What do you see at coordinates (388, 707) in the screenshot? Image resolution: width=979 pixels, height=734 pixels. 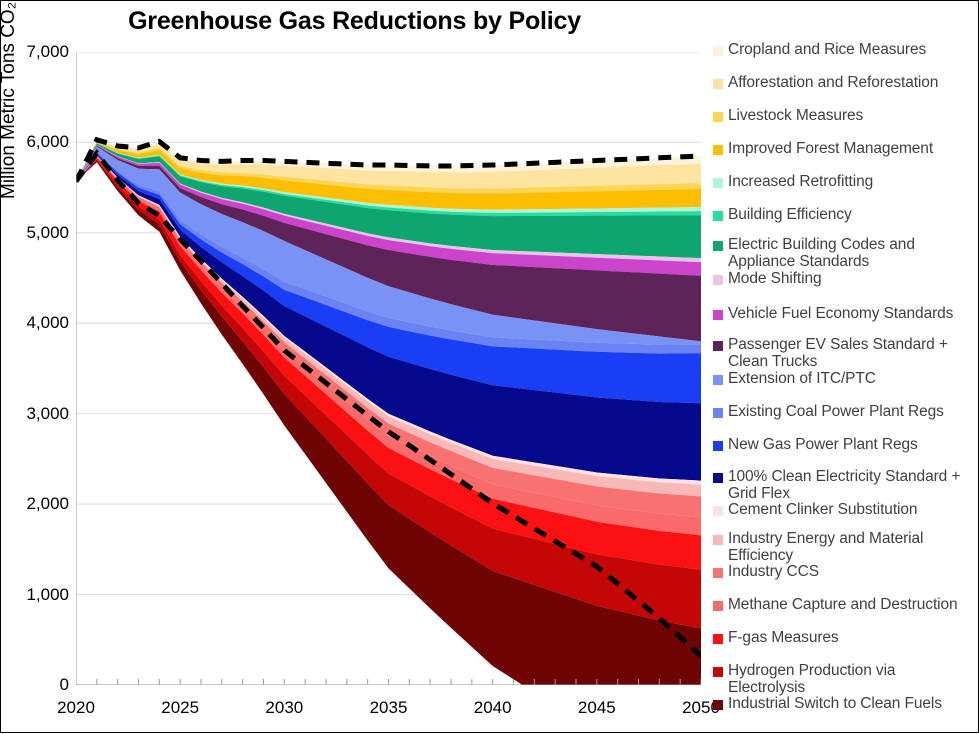 I see `x-tick-label: 2035` at bounding box center [388, 707].